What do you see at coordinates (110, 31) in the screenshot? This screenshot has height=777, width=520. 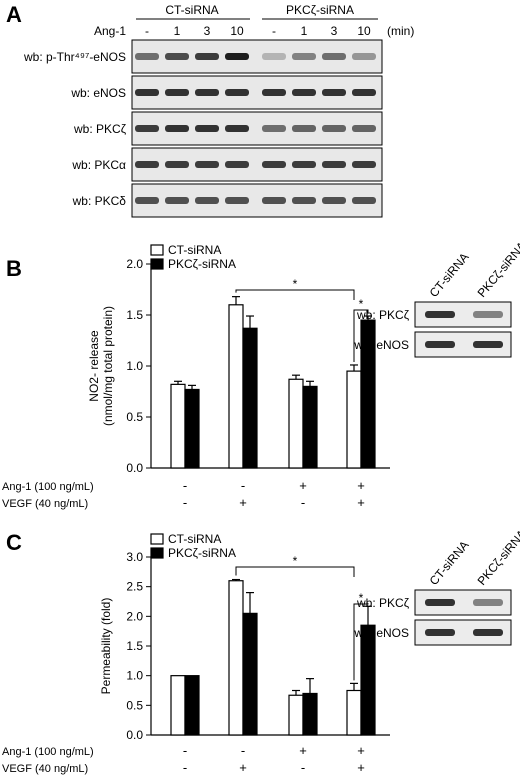 I see `treatment-label-ang1: Ang-1` at bounding box center [110, 31].